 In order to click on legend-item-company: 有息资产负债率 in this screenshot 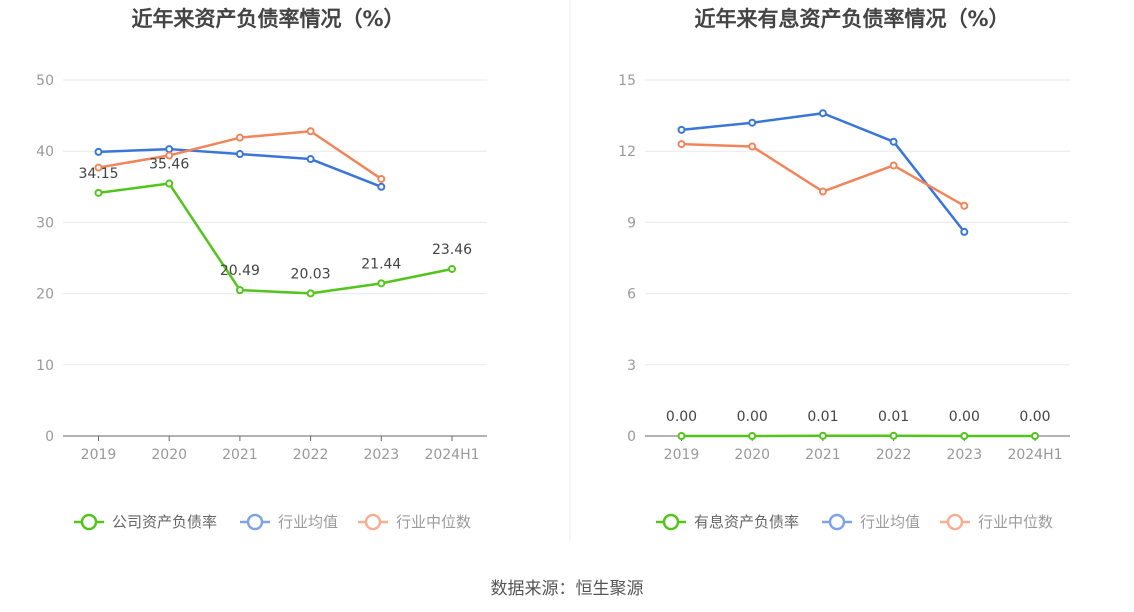, I will do `click(727, 522)`.